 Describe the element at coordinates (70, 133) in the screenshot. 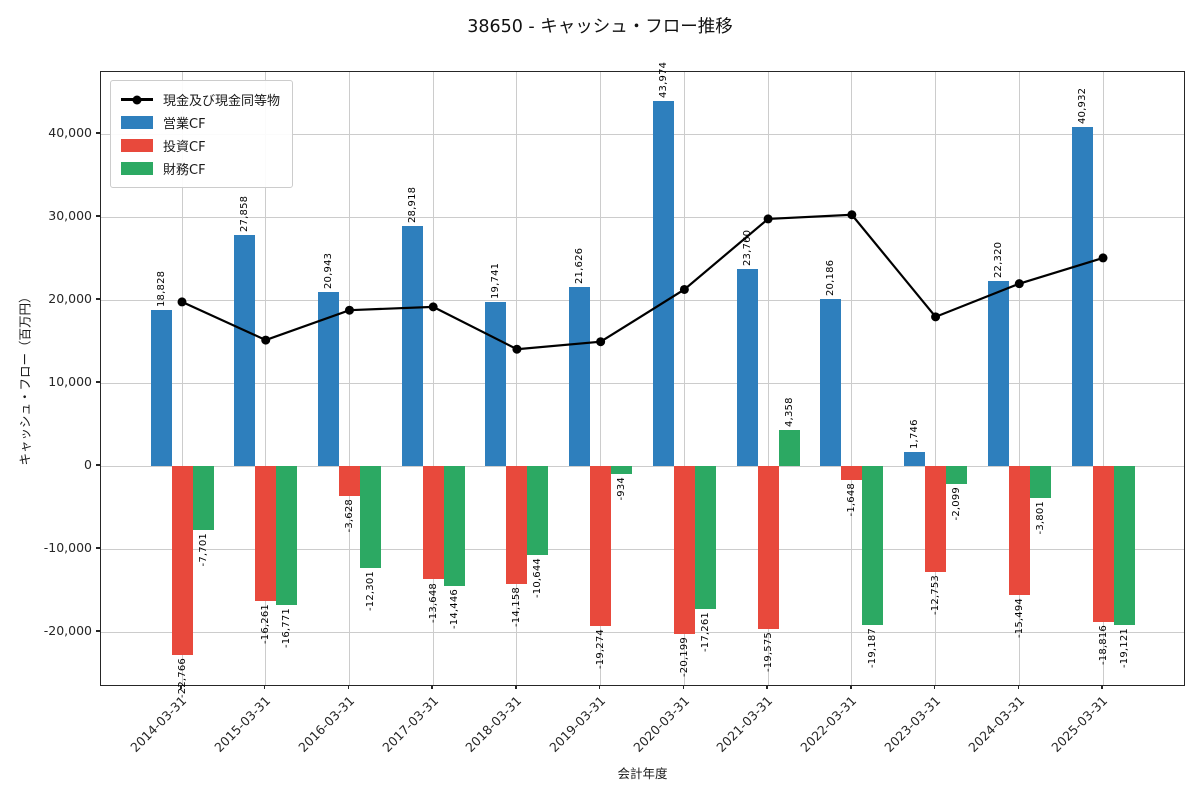

I see `y-tick-label: 40,000` at that location.